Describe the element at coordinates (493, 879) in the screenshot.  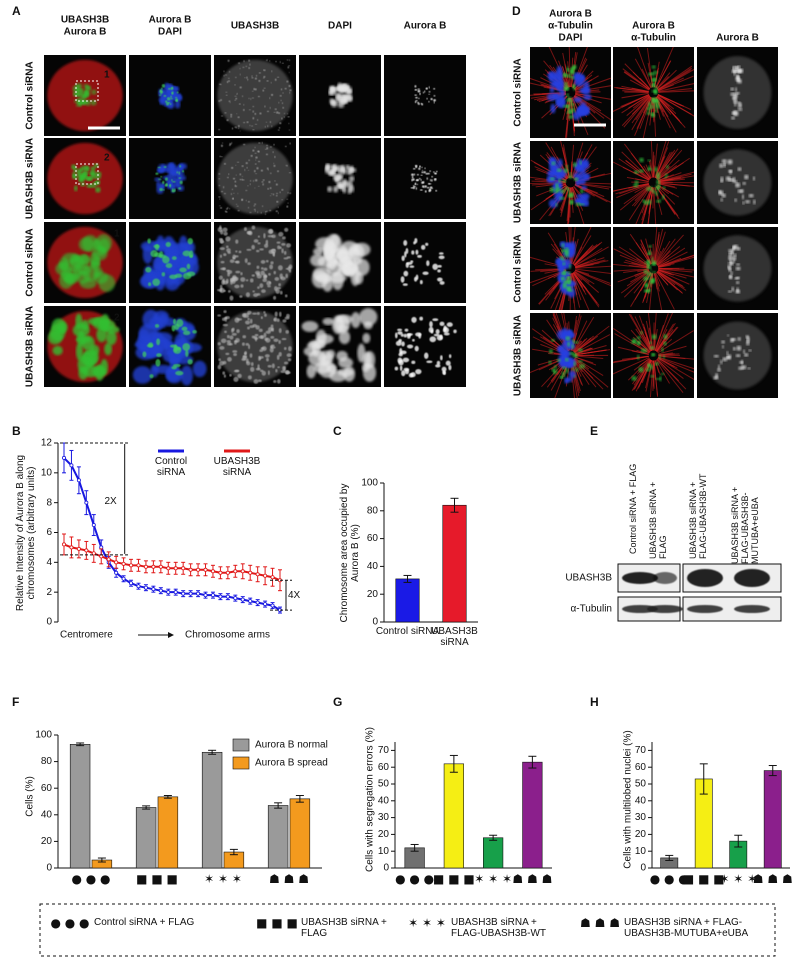
I see `x-tick-label: ✶ ✶ ✶` at that location.